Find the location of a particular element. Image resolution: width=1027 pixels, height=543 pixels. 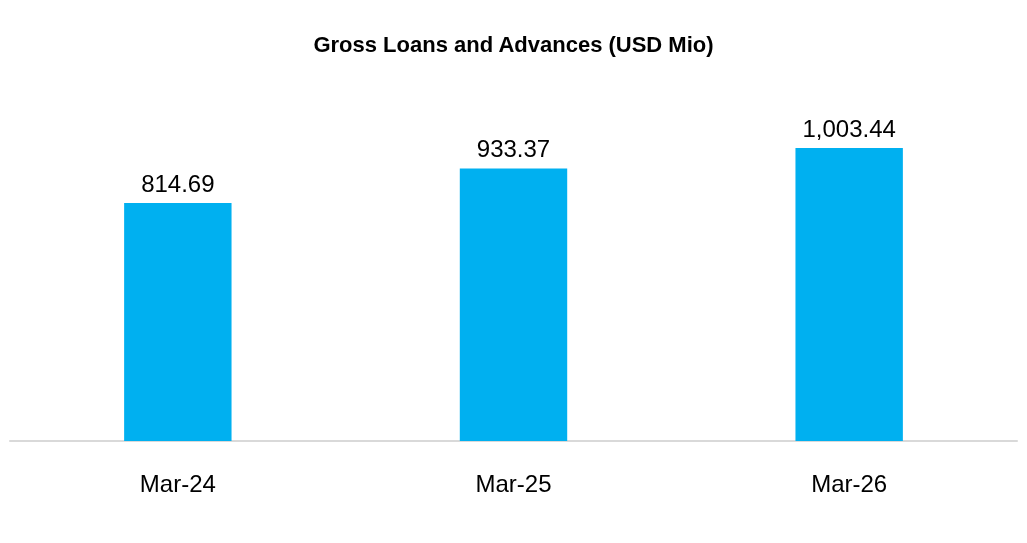

data-label: 814.69 is located at coordinates (178, 183).